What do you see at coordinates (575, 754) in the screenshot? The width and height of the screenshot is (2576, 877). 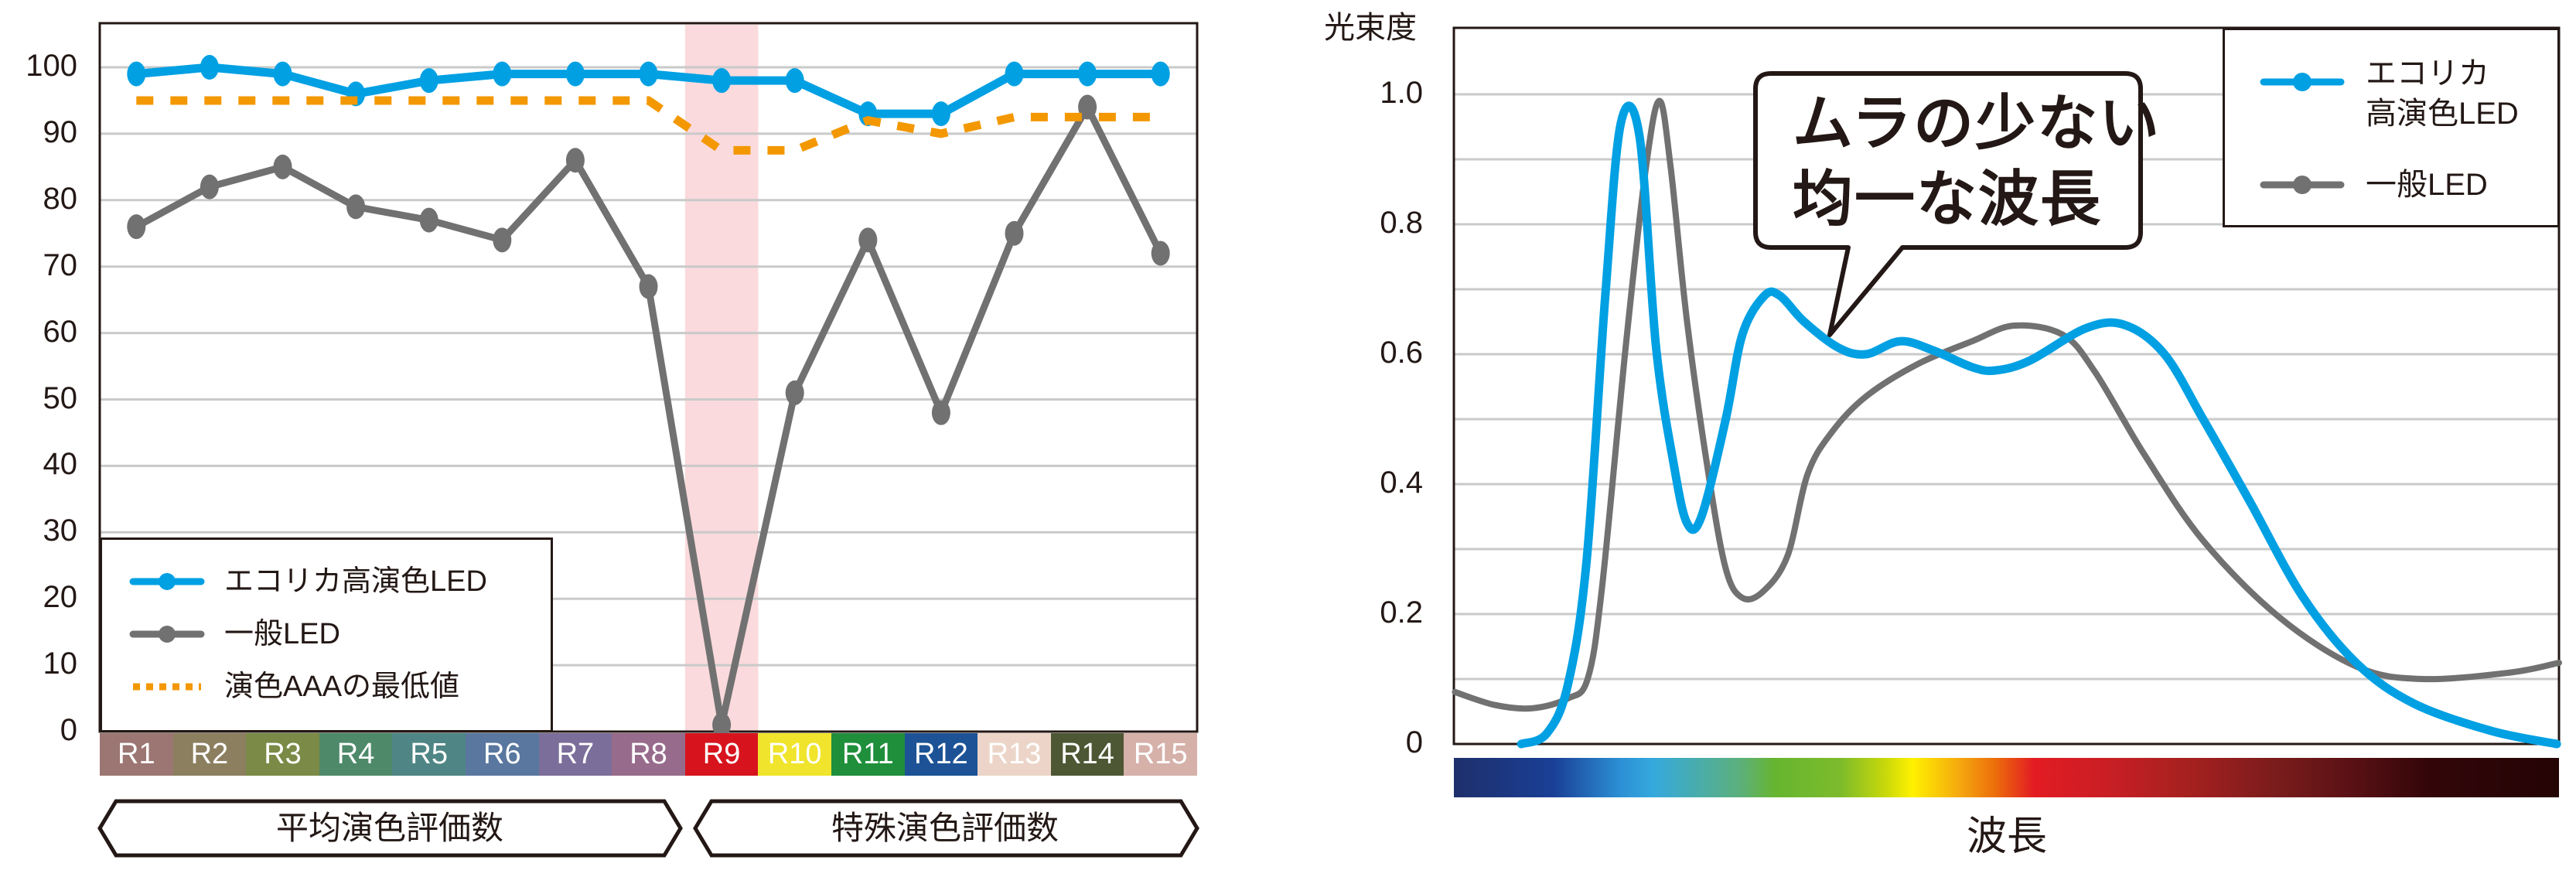 I see `category-label-r7: R7` at bounding box center [575, 754].